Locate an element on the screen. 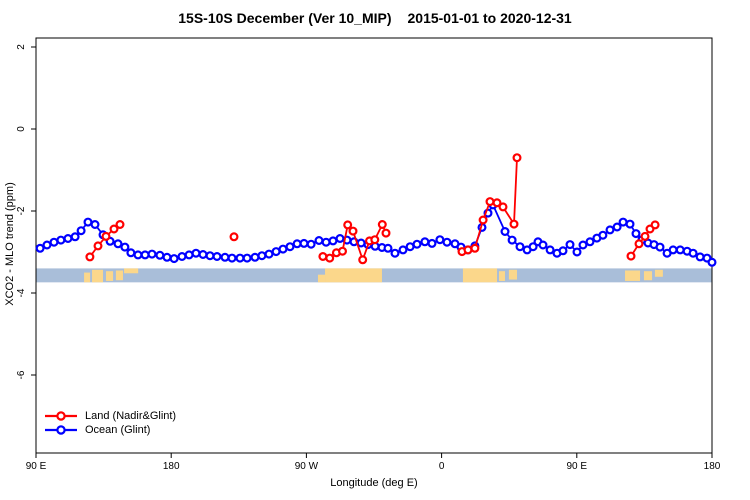 This screenshot has width=750, height=500. legend: Land (Nadir&Glint) Ocean (Glint) is located at coordinates (110, 423).